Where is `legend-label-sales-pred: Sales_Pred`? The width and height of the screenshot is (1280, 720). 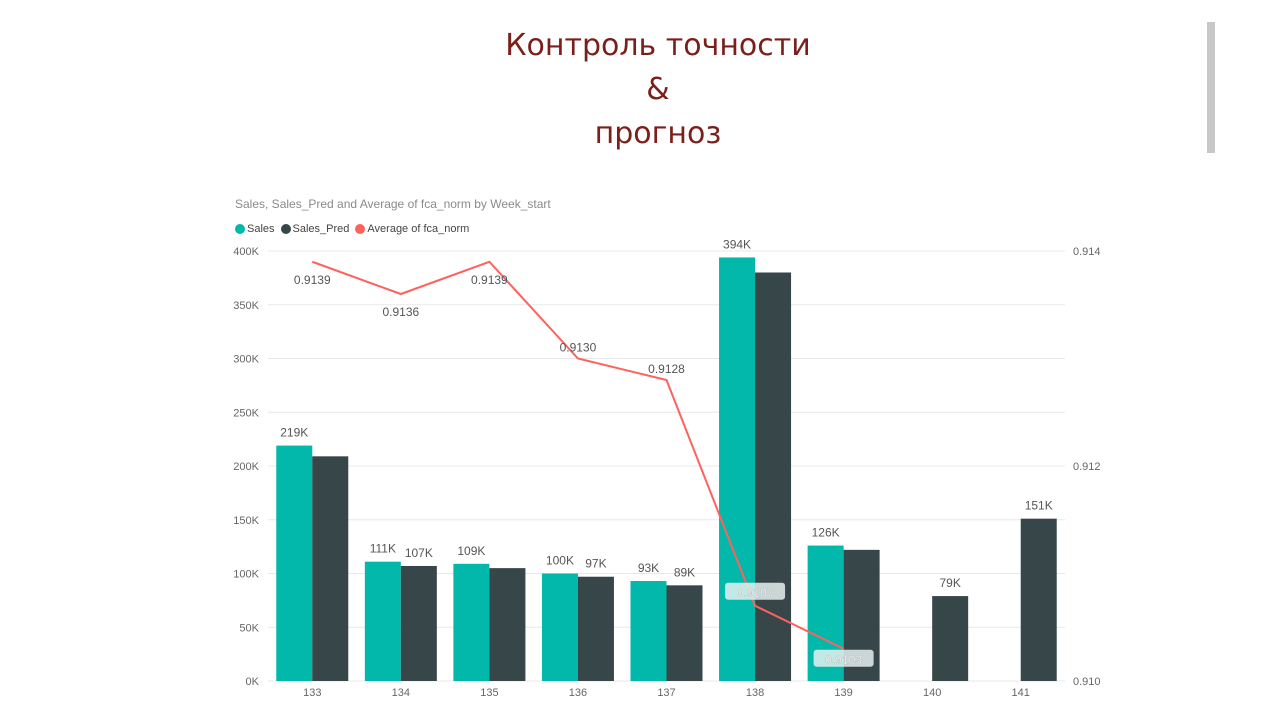
legend-label-sales-pred: Sales_Pred is located at coordinates (321, 229).